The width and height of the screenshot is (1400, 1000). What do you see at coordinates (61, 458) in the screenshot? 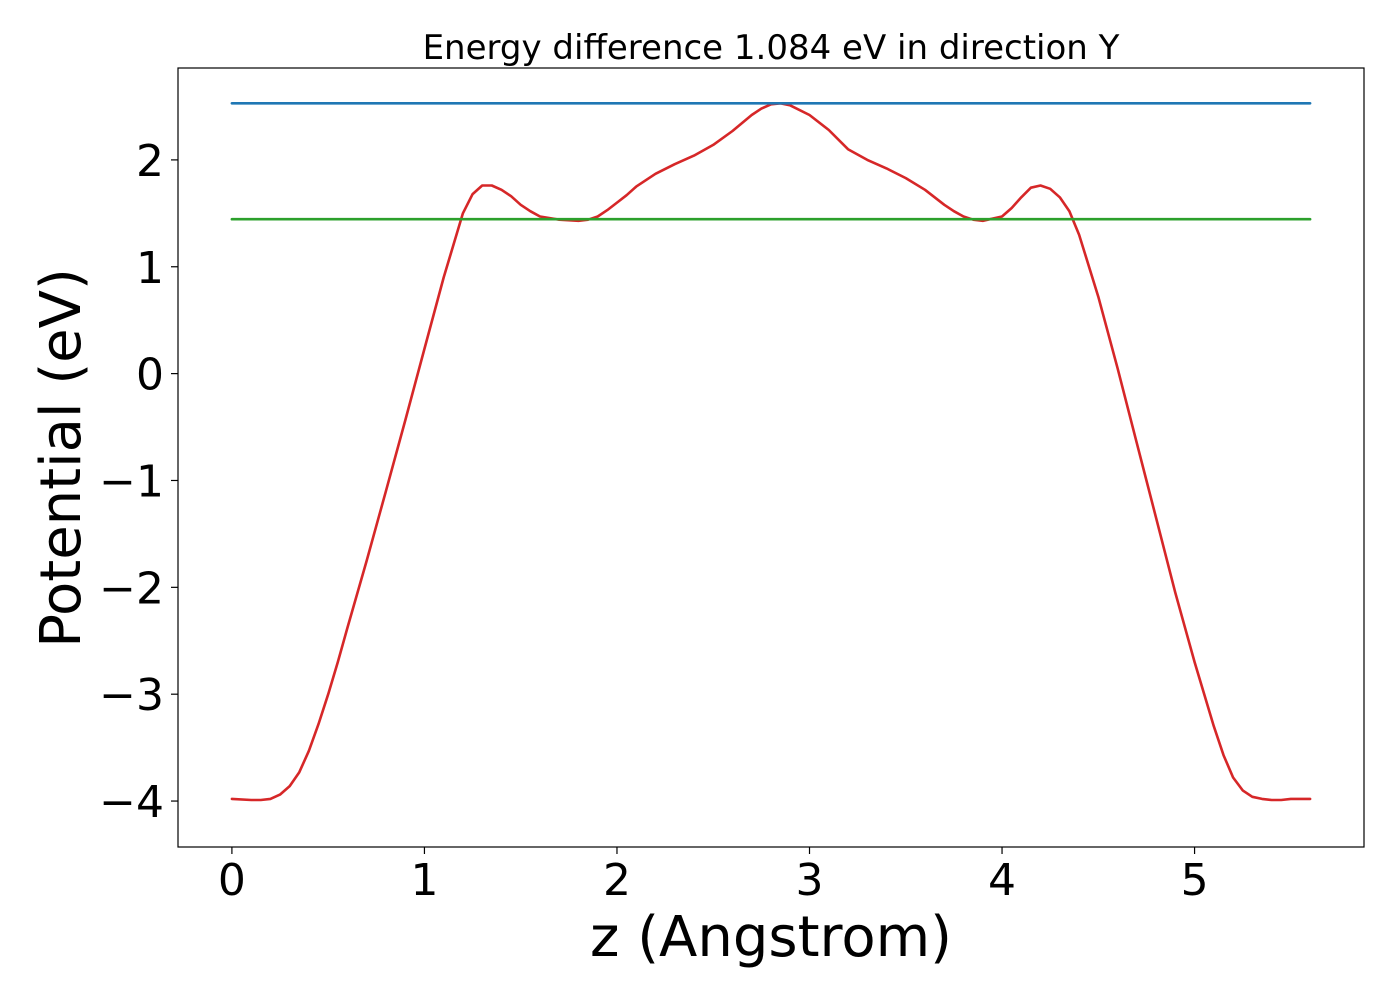
I see `y-axis-label: Potential (eV)` at bounding box center [61, 458].